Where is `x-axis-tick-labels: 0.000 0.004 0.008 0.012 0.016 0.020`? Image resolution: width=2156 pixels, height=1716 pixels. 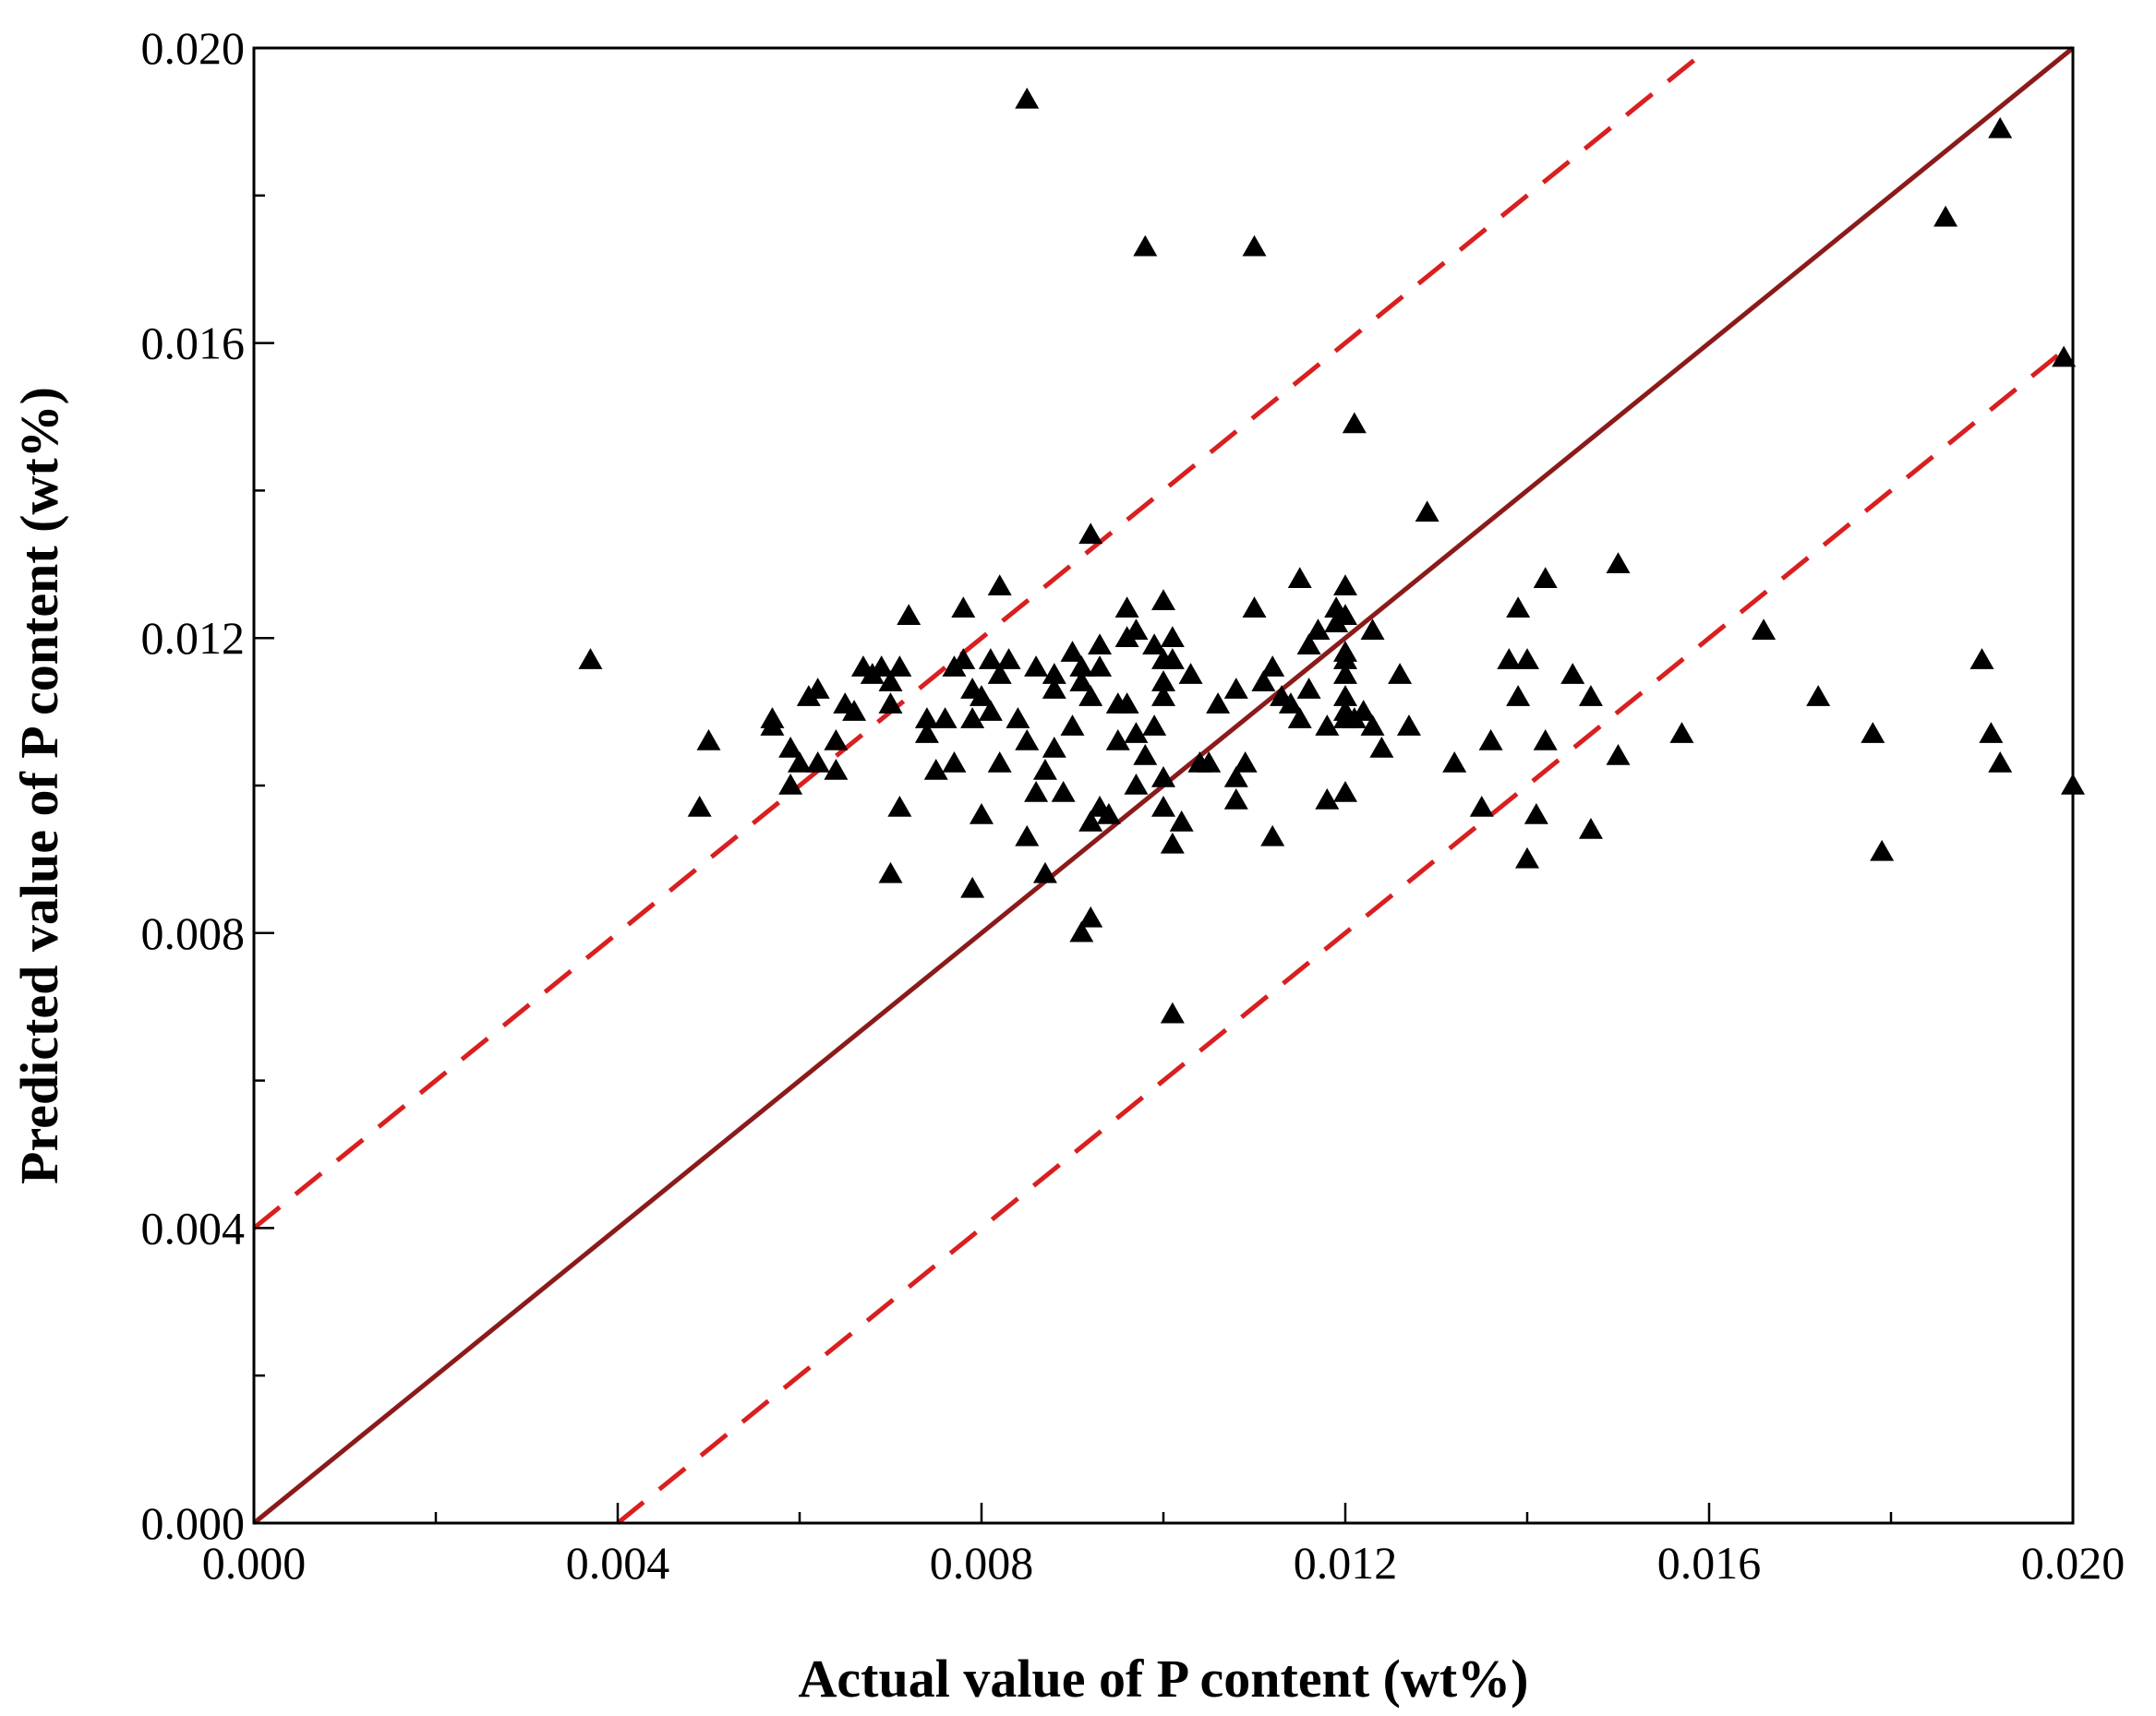
x-axis-tick-labels: 0.000 0.004 0.008 0.012 0.016 0.020 is located at coordinates (1164, 1563).